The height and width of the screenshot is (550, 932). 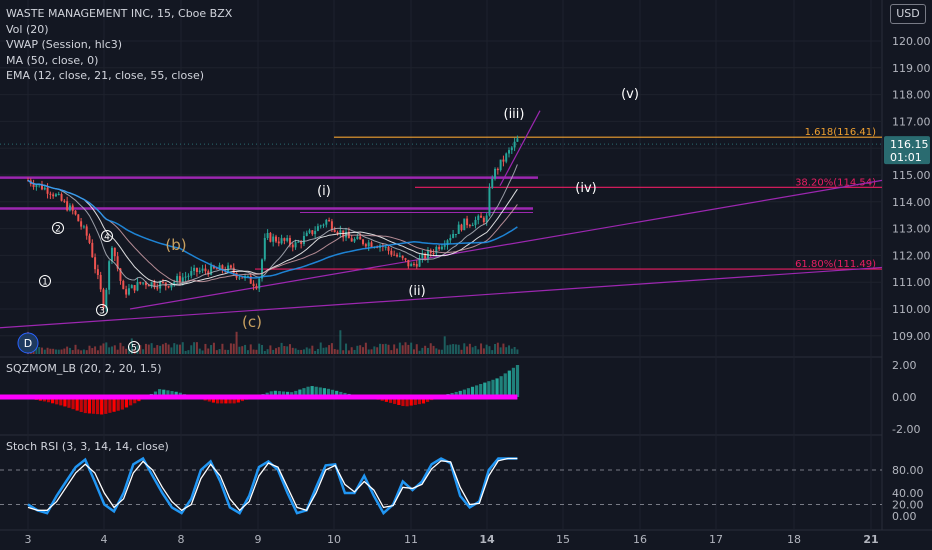 I want to click on stoch-tick-label: 40.00, so click(x=908, y=493).